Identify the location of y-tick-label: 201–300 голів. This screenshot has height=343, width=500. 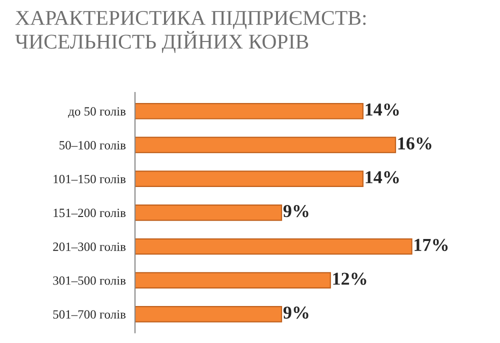
(89, 246).